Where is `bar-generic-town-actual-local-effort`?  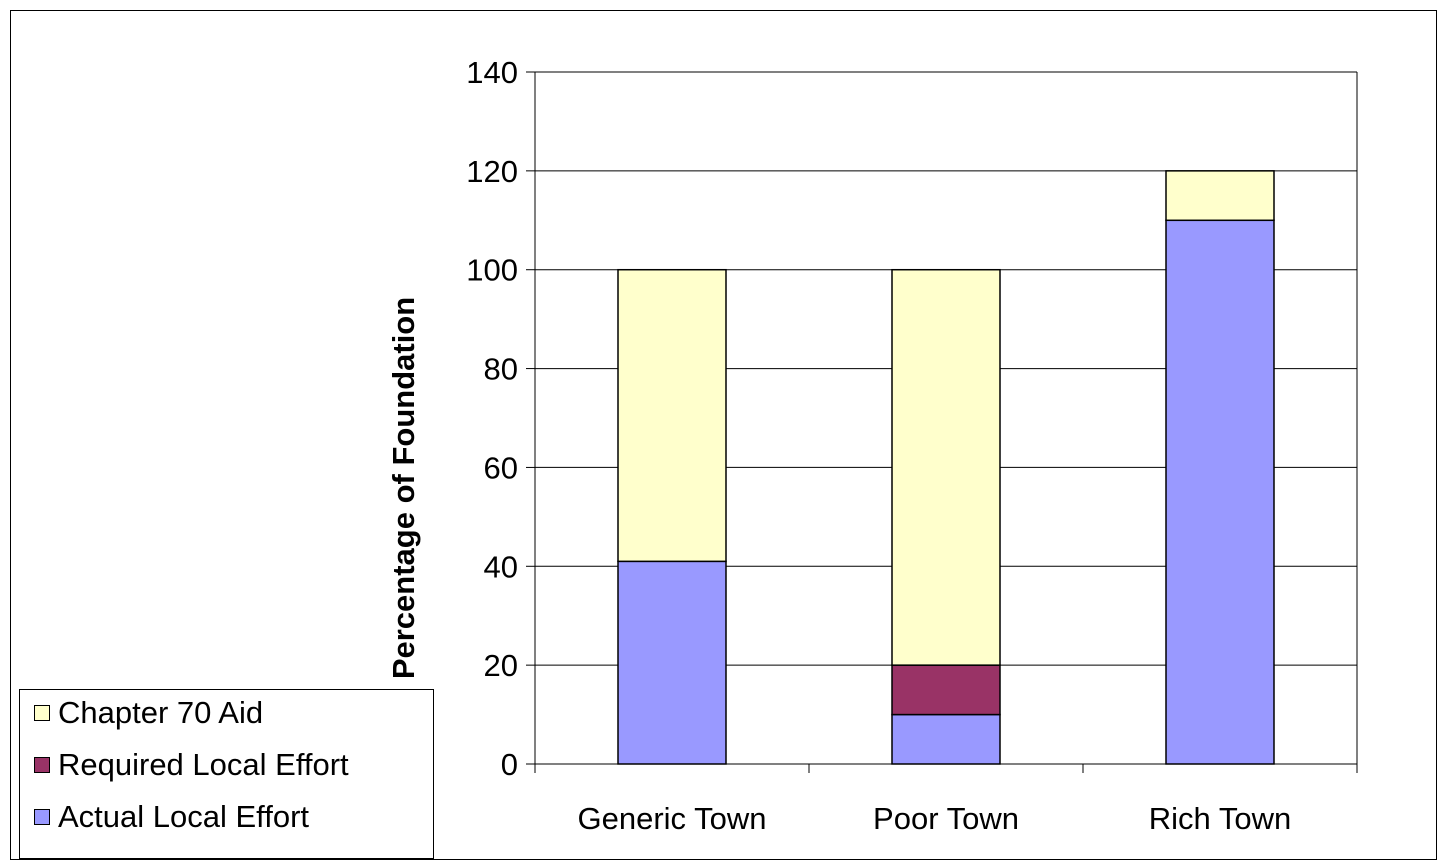 bar-generic-town-actual-local-effort is located at coordinates (672, 662).